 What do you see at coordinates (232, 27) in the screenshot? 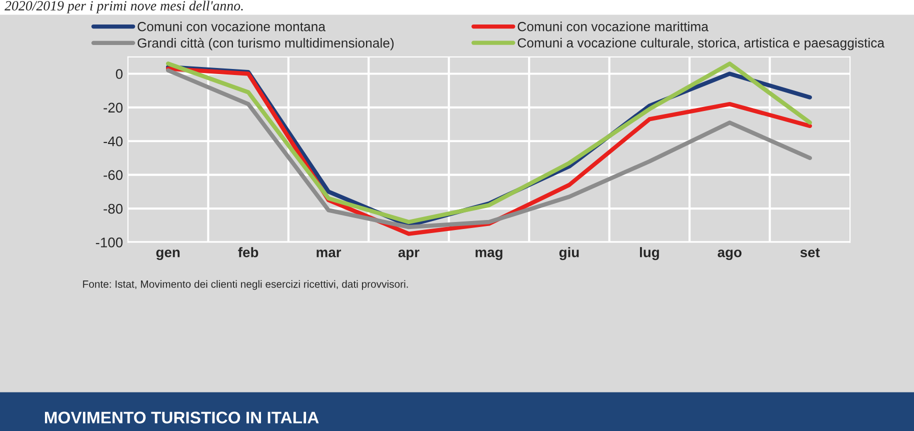
I see `legend-label: Comuni con vocazione montana` at bounding box center [232, 27].